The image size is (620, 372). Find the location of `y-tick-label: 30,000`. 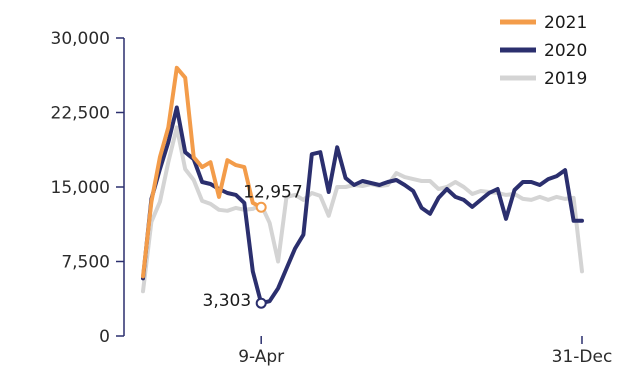

y-tick-label: 30,000 is located at coordinates (80, 39).